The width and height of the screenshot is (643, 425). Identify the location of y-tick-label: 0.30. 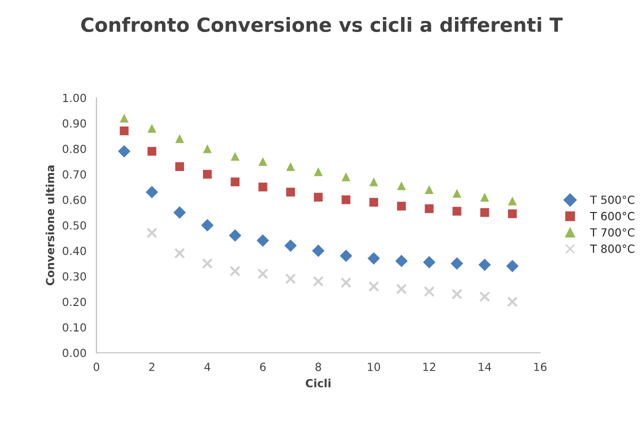
(74, 276).